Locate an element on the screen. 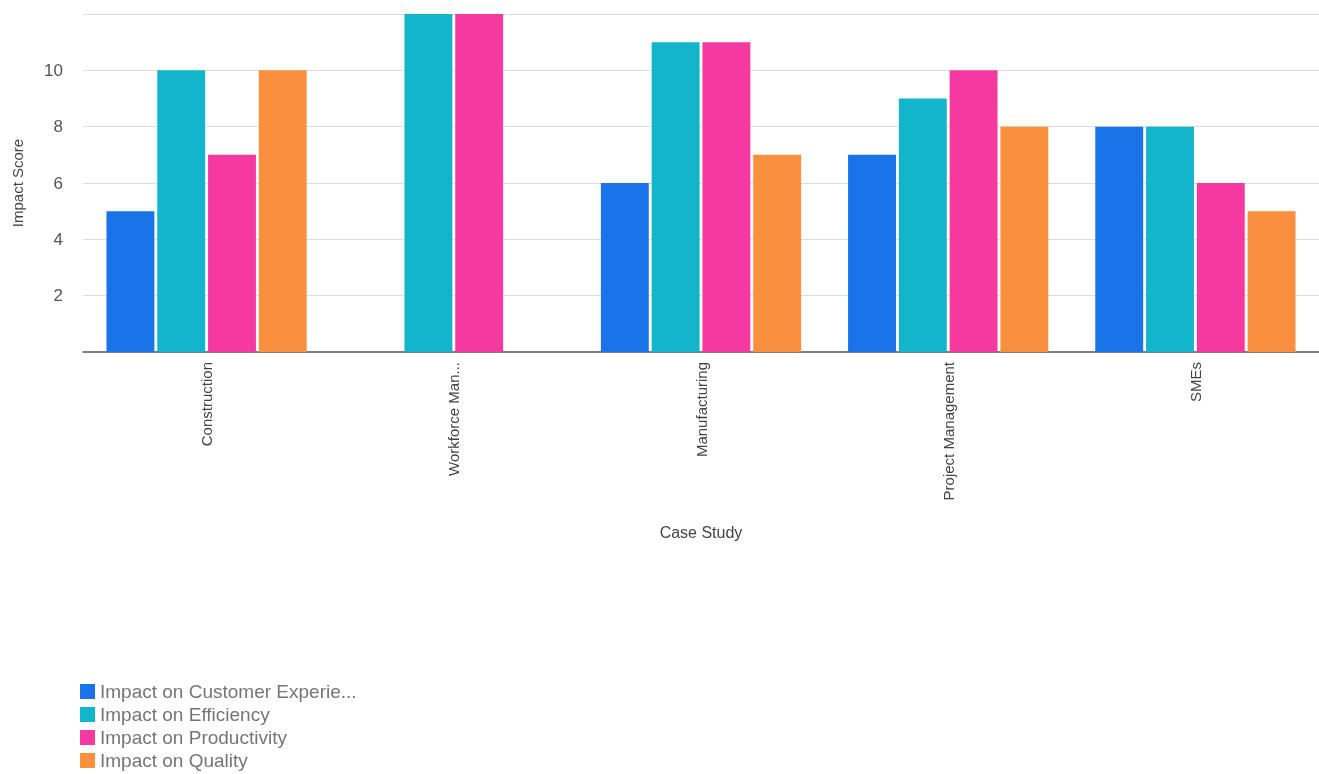  x-tick-label: Manufacturing is located at coordinates (701, 410).